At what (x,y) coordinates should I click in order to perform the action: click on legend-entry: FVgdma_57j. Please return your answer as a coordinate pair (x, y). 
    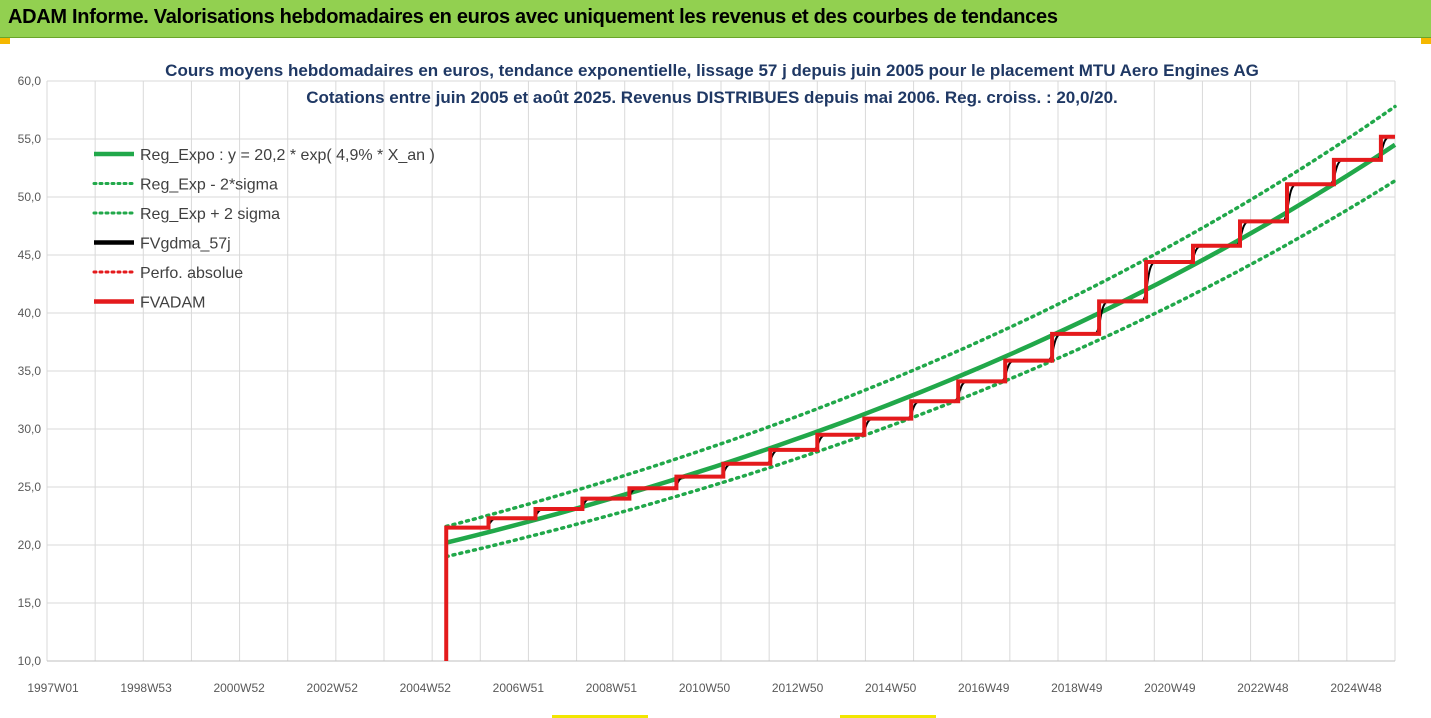
    Looking at the image, I should click on (185, 244).